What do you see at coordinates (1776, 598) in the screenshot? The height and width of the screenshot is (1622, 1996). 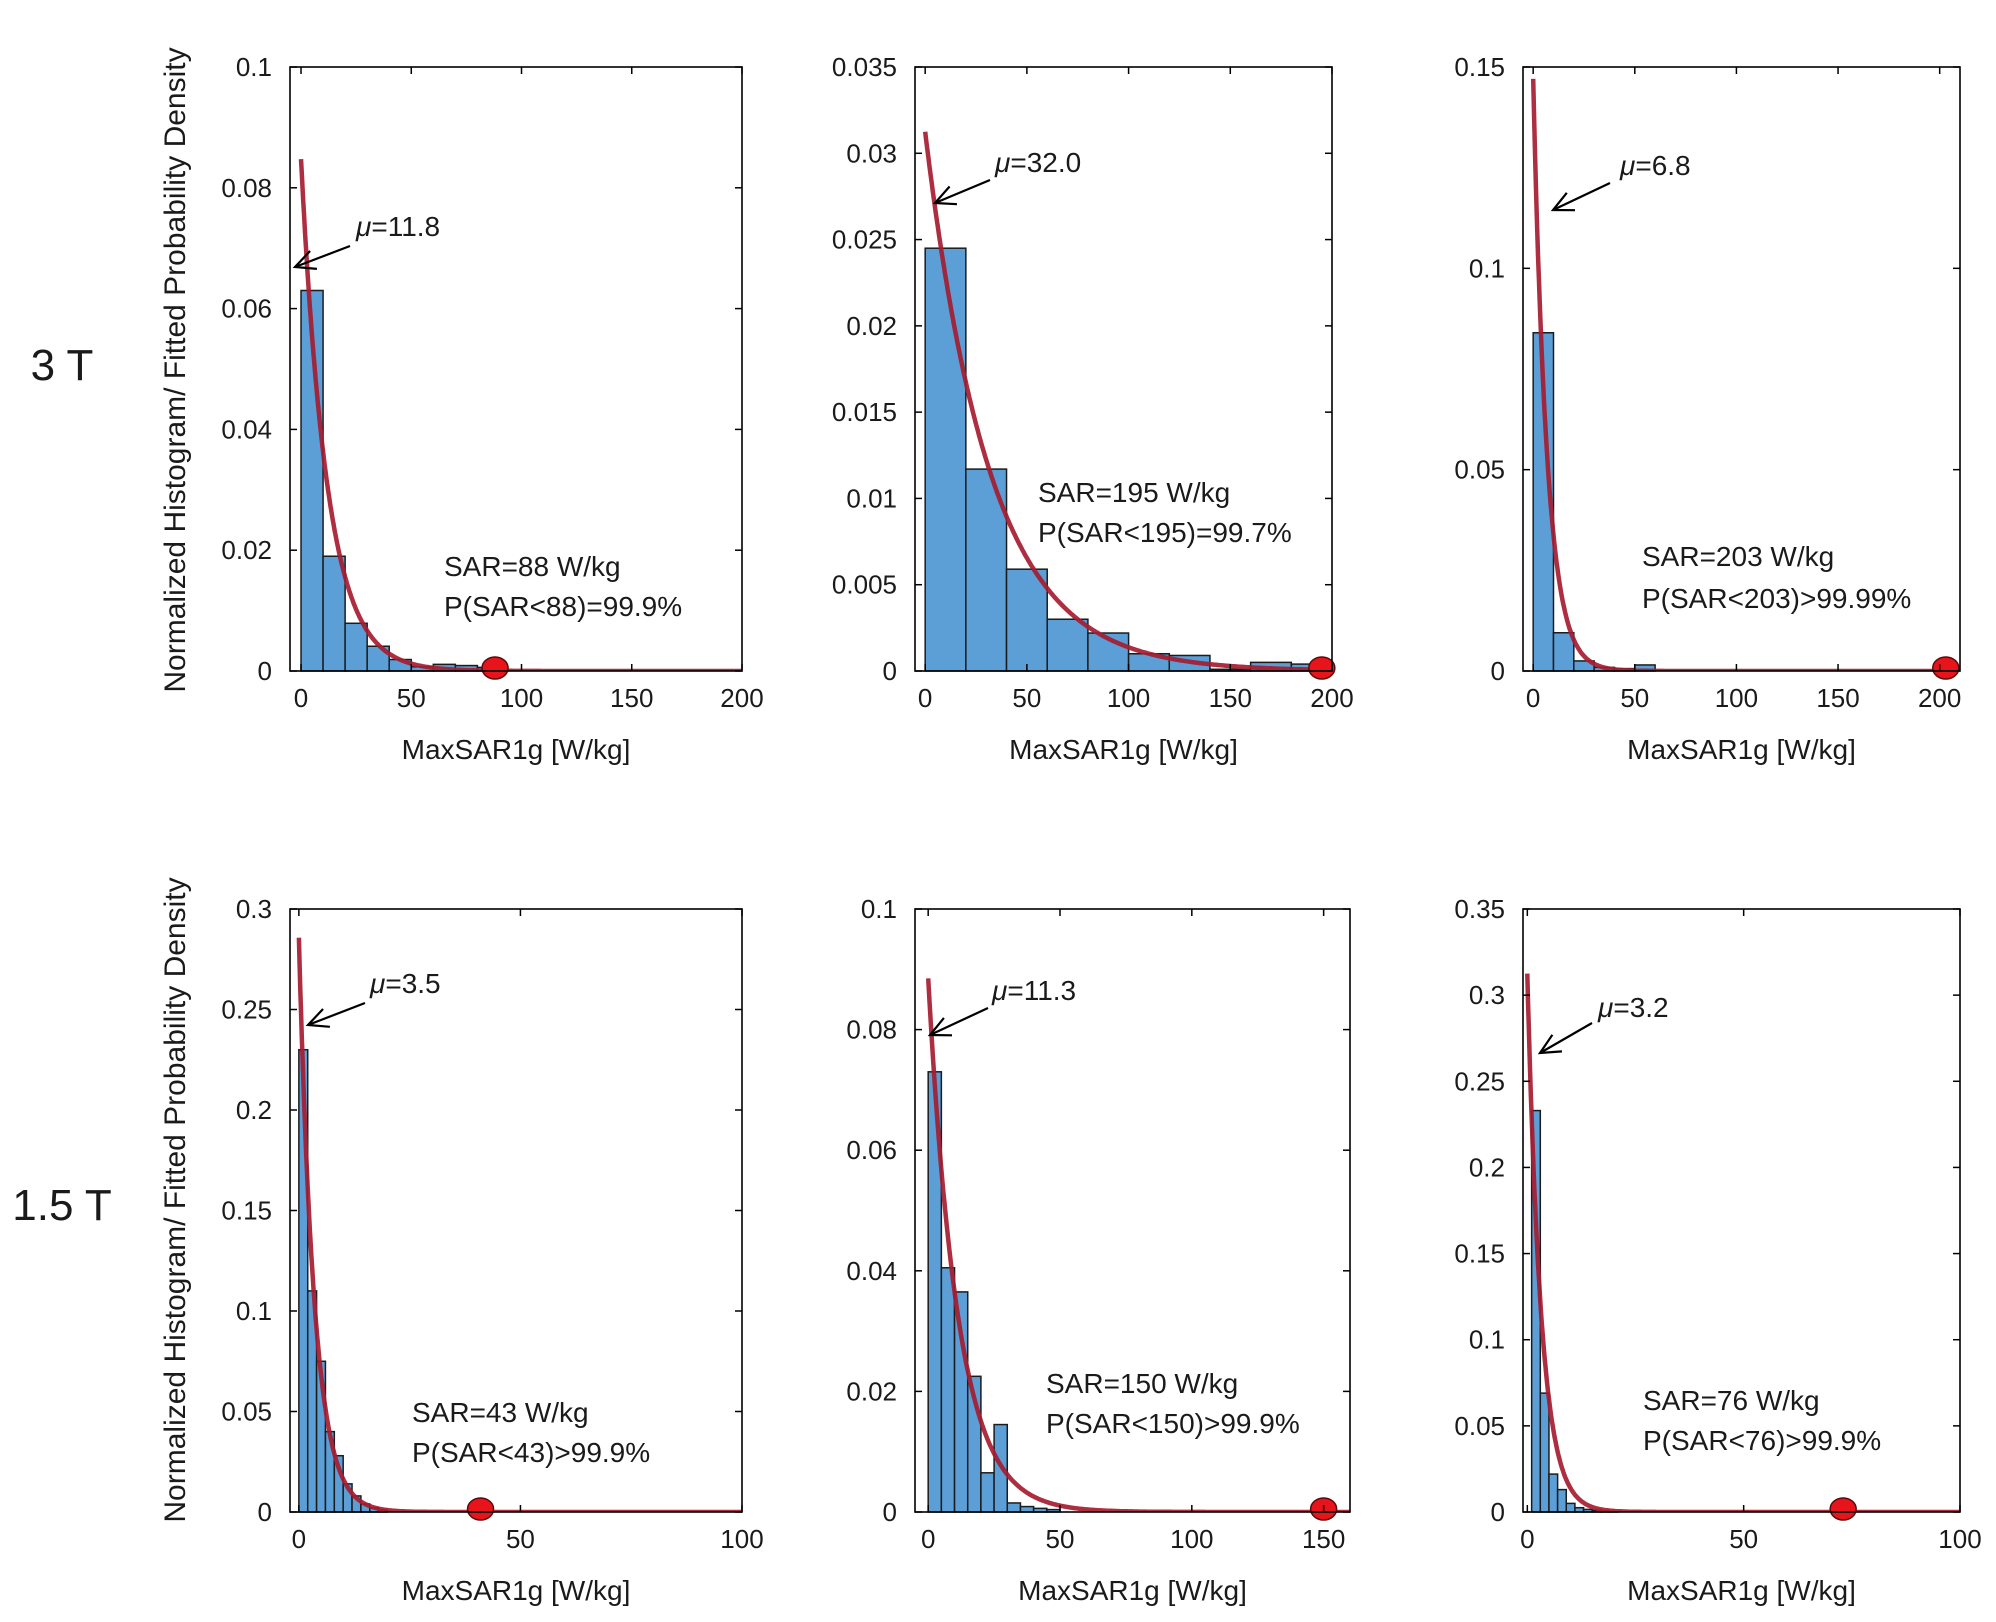 I see `probability-annotation: P(SAR<203)>99.99%` at bounding box center [1776, 598].